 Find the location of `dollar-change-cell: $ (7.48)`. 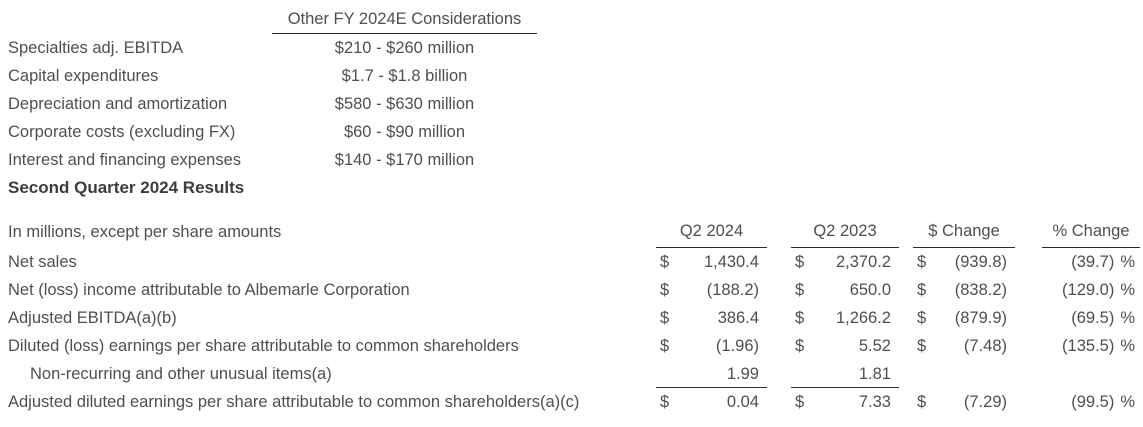

dollar-change-cell: $ (7.48) is located at coordinates (964, 346).